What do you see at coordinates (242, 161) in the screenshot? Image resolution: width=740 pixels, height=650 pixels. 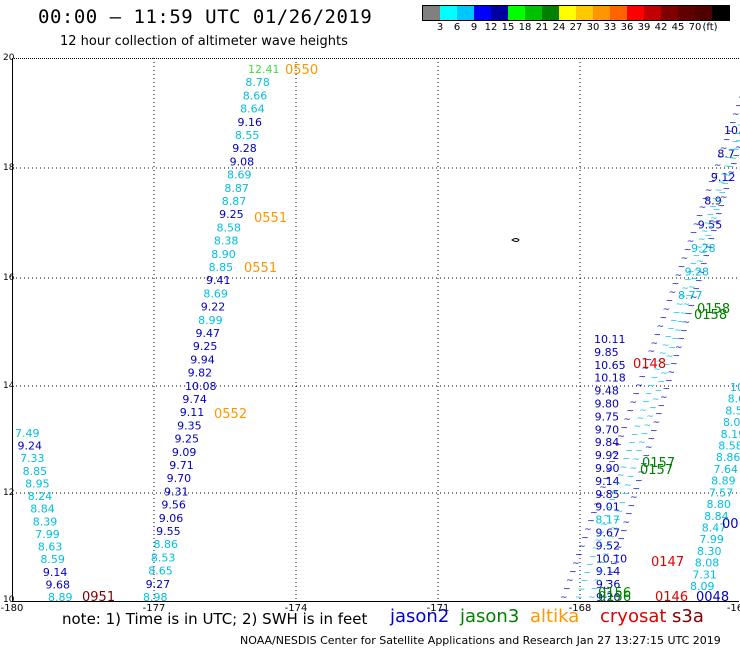 I see `track-value-center: 9.08` at bounding box center [242, 161].